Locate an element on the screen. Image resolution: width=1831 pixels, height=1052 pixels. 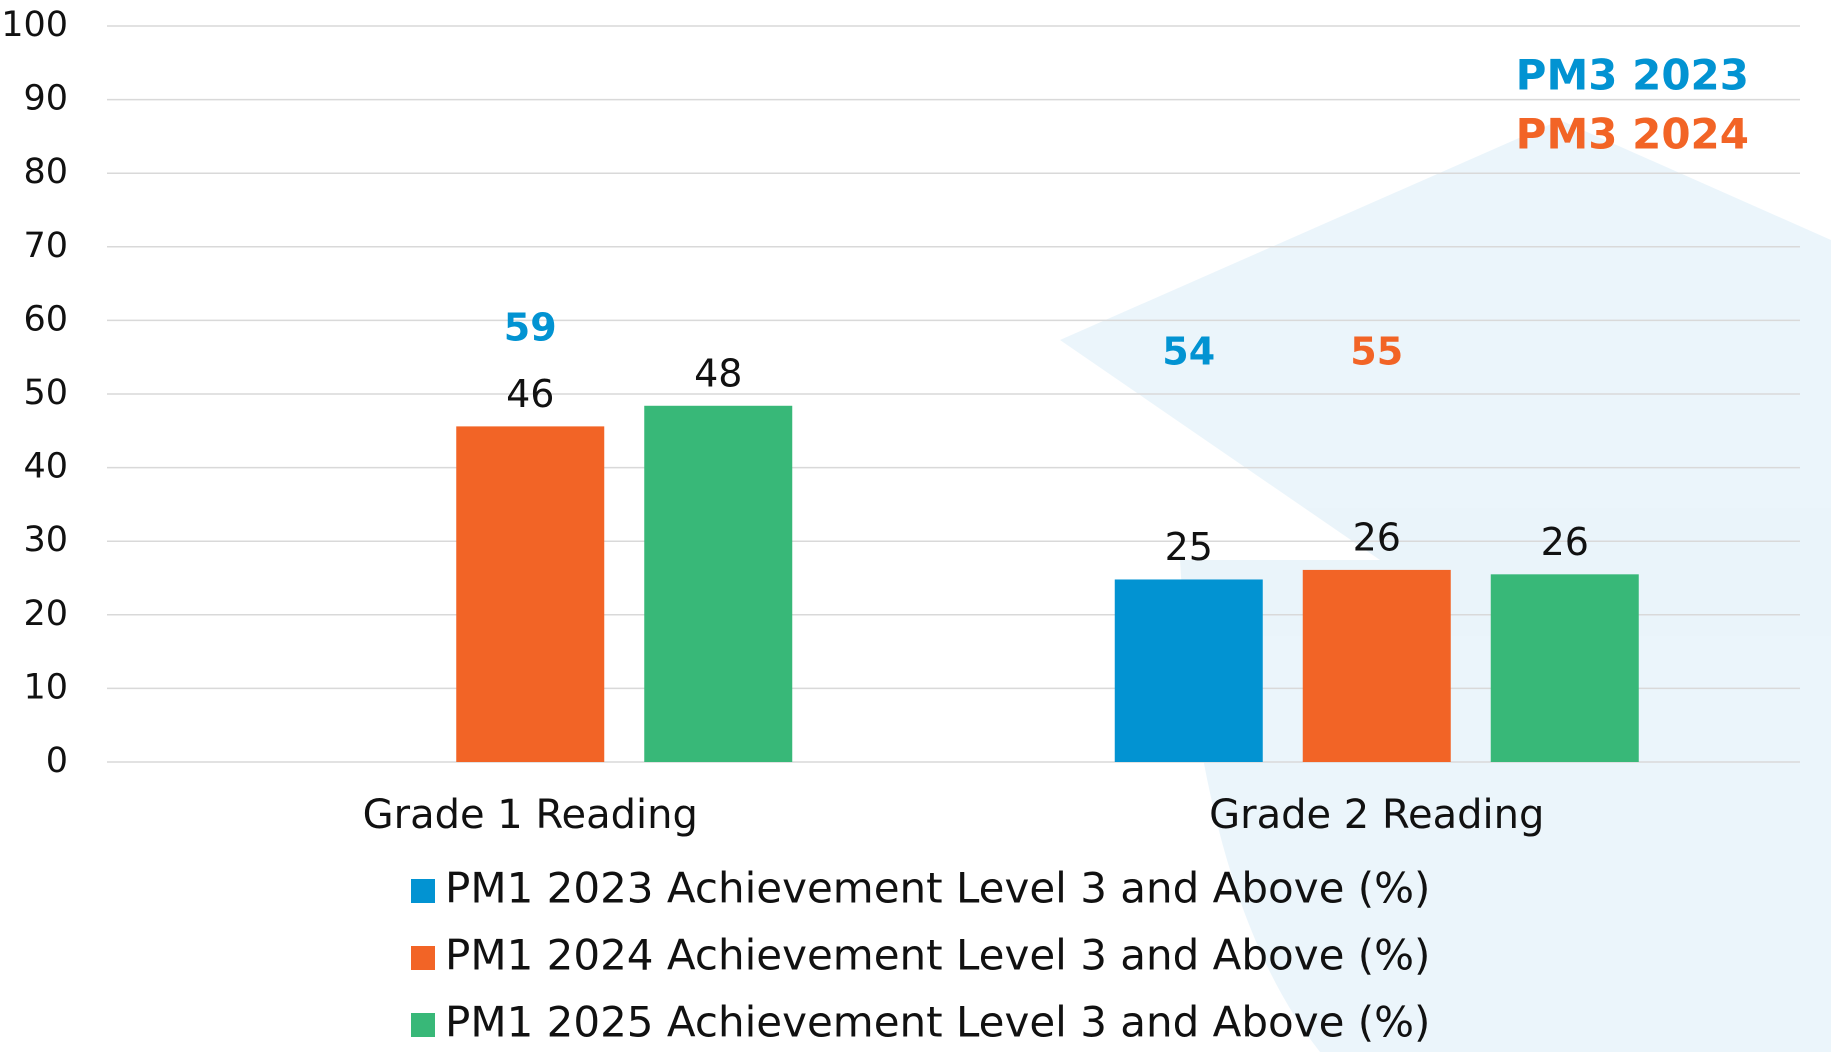
y-tick-label: 50 is located at coordinates (45, 393).